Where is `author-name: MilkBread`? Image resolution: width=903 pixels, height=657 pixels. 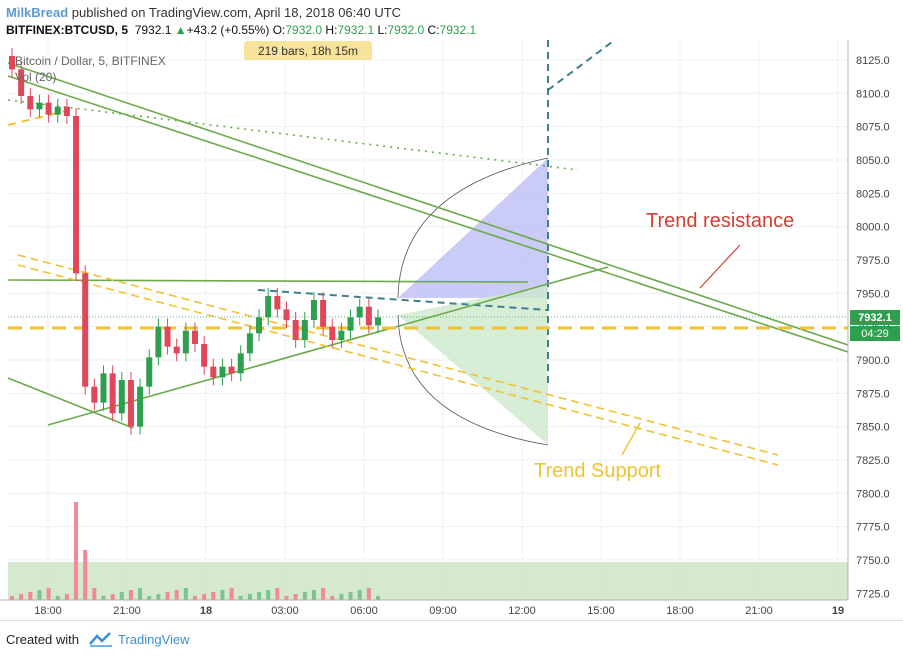 author-name: MilkBread is located at coordinates (37, 12).